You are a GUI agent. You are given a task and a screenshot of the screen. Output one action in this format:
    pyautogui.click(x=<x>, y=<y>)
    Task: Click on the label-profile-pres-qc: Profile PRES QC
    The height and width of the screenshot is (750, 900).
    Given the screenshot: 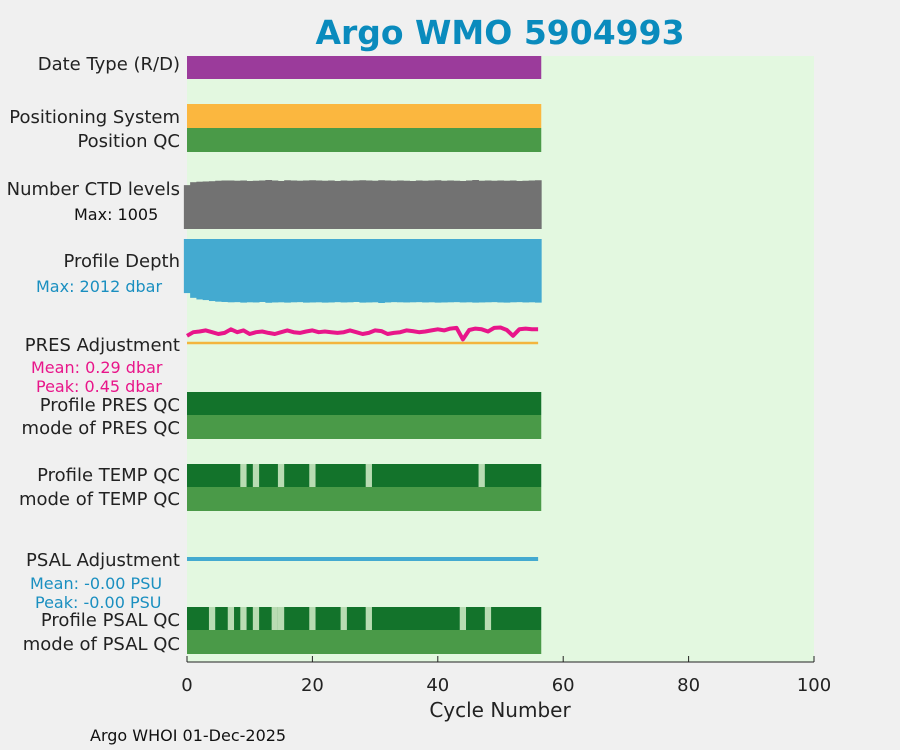 What is the action you would take?
    pyautogui.click(x=110, y=405)
    